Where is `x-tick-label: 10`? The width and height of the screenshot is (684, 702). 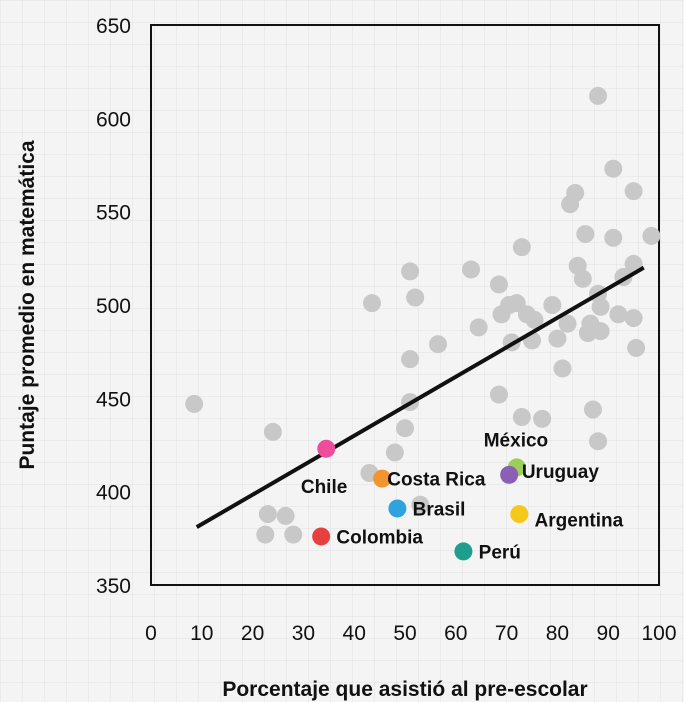 x-tick-label: 10 is located at coordinates (201, 633).